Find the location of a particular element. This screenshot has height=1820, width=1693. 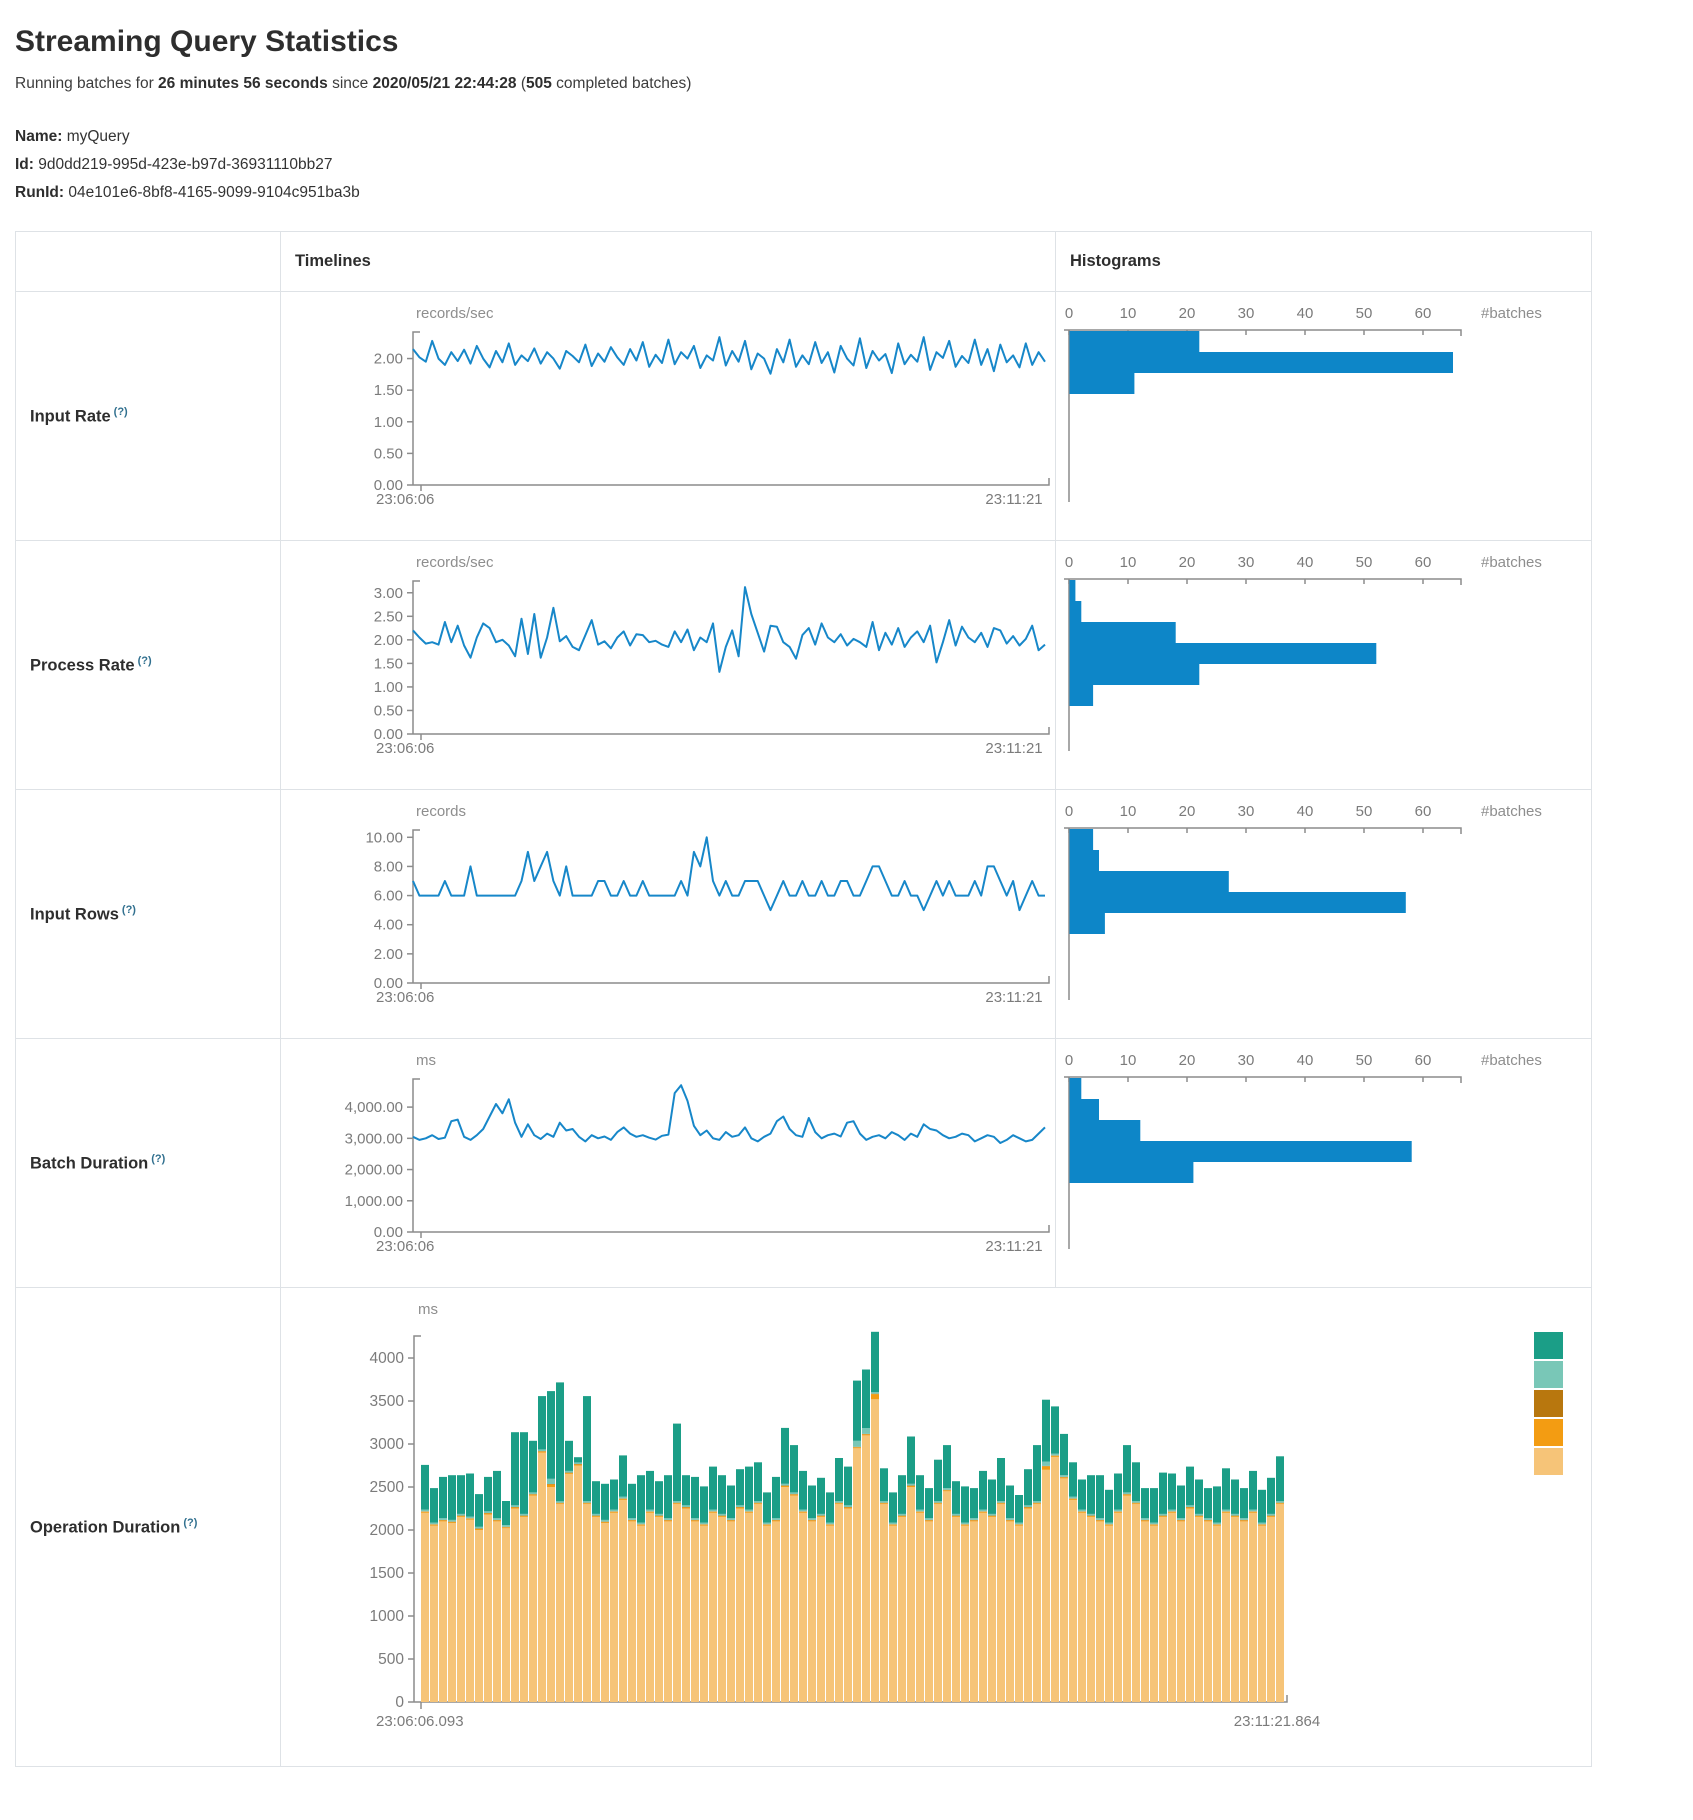

svg-text: 23:06:06.093 is located at coordinates (420, 1721).